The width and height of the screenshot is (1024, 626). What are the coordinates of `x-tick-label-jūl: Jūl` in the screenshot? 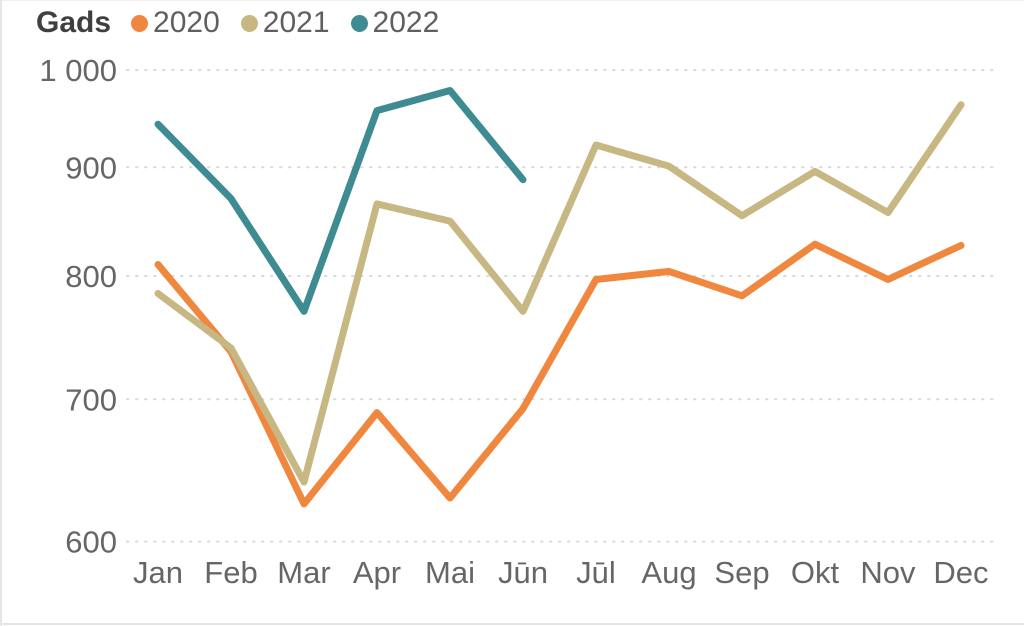 It's located at (596, 572).